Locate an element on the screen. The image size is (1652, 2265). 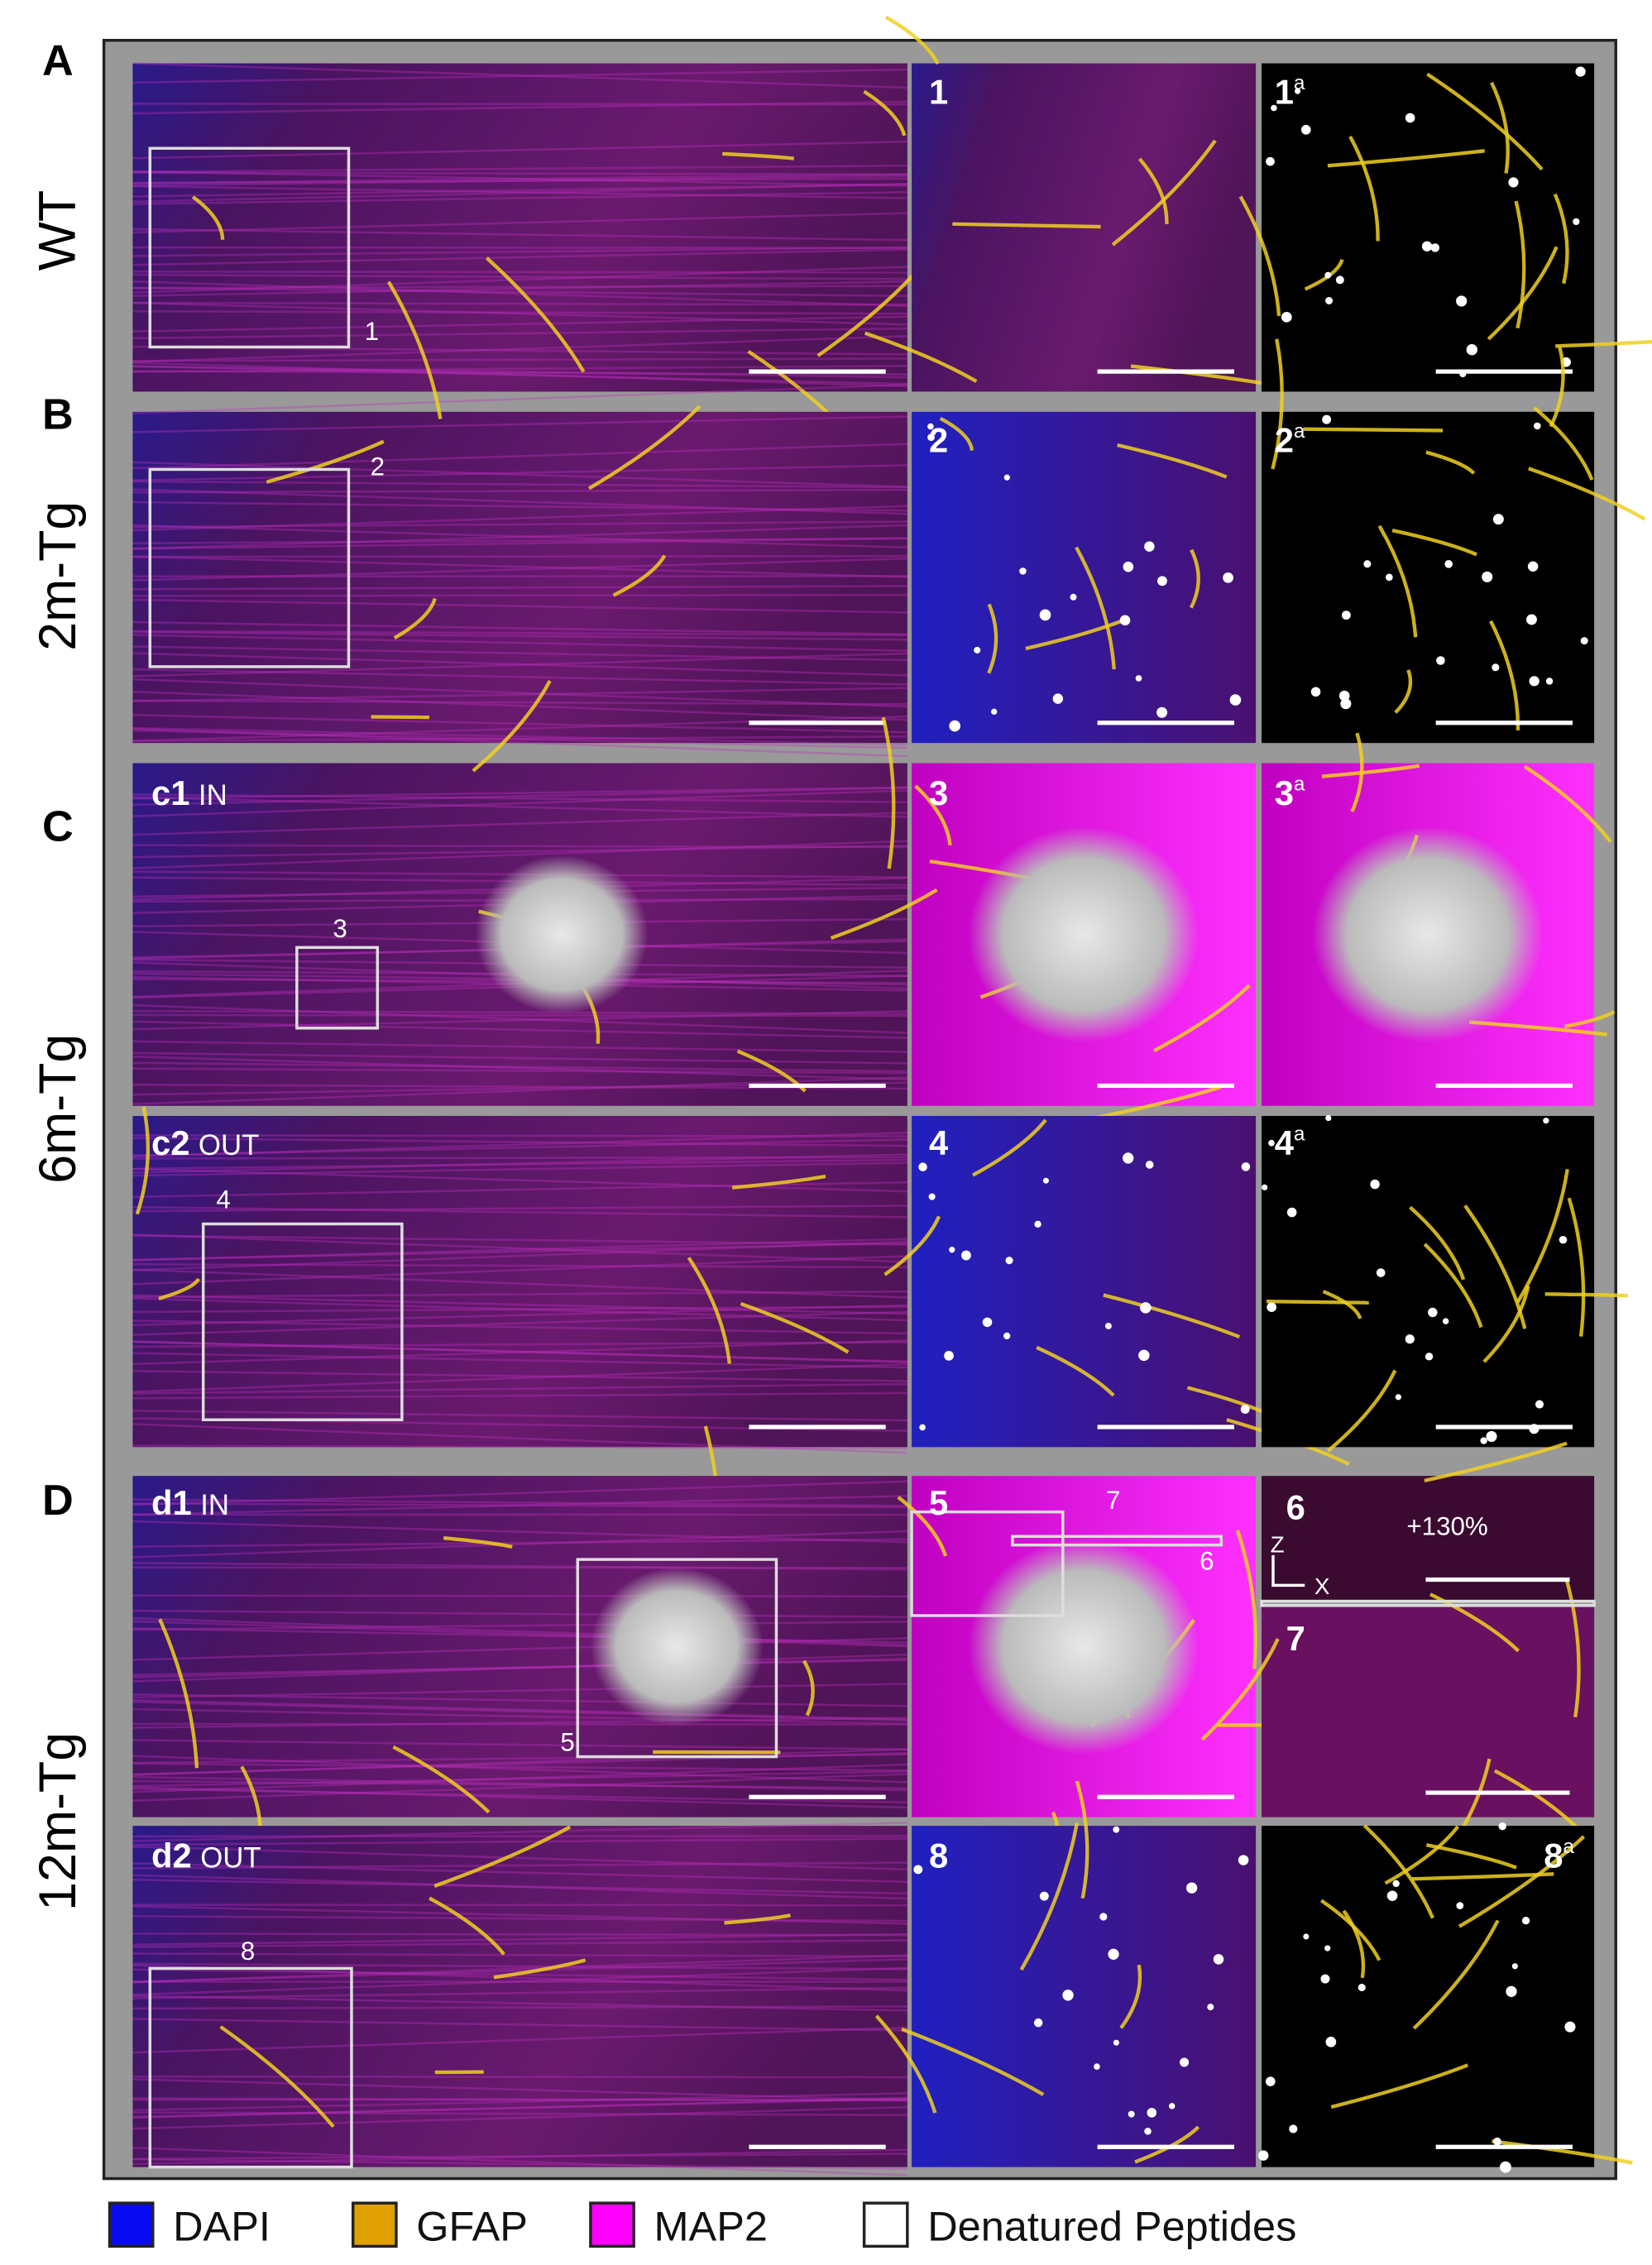
panel-label-main: 4 is located at coordinates (1284, 1142).